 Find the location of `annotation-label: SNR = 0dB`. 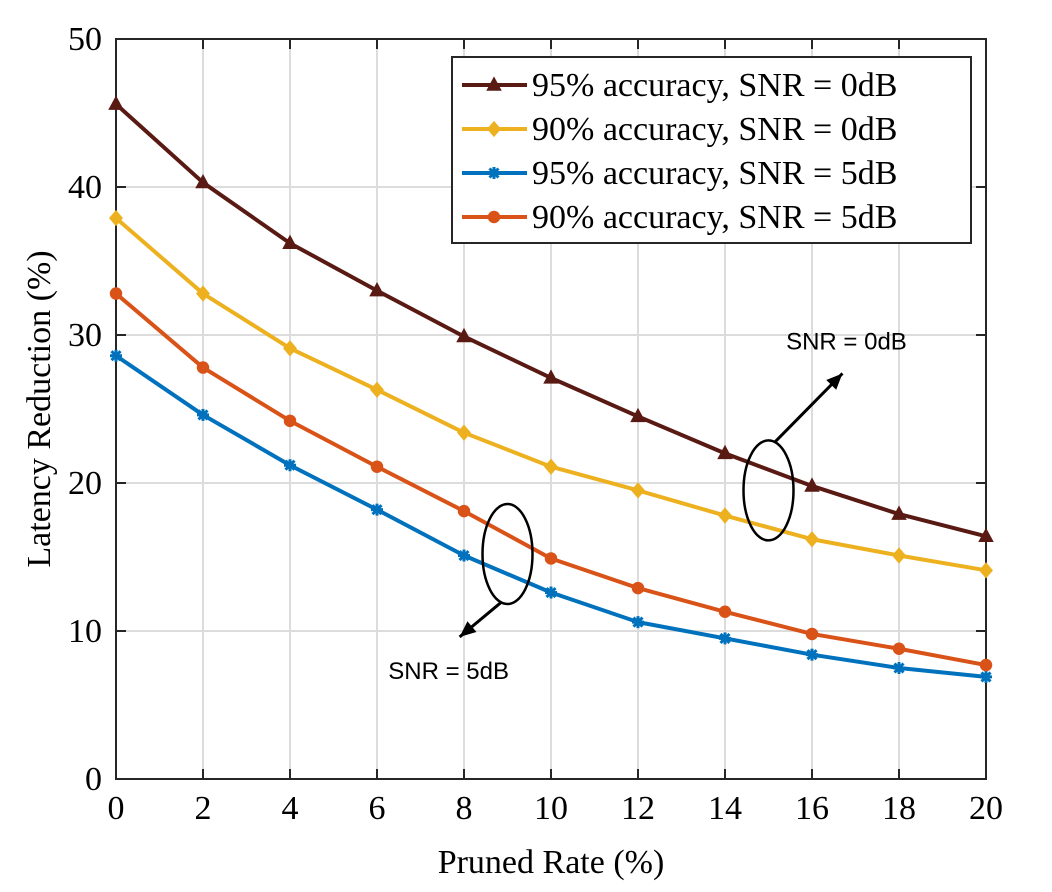

annotation-label: SNR = 0dB is located at coordinates (846, 341).